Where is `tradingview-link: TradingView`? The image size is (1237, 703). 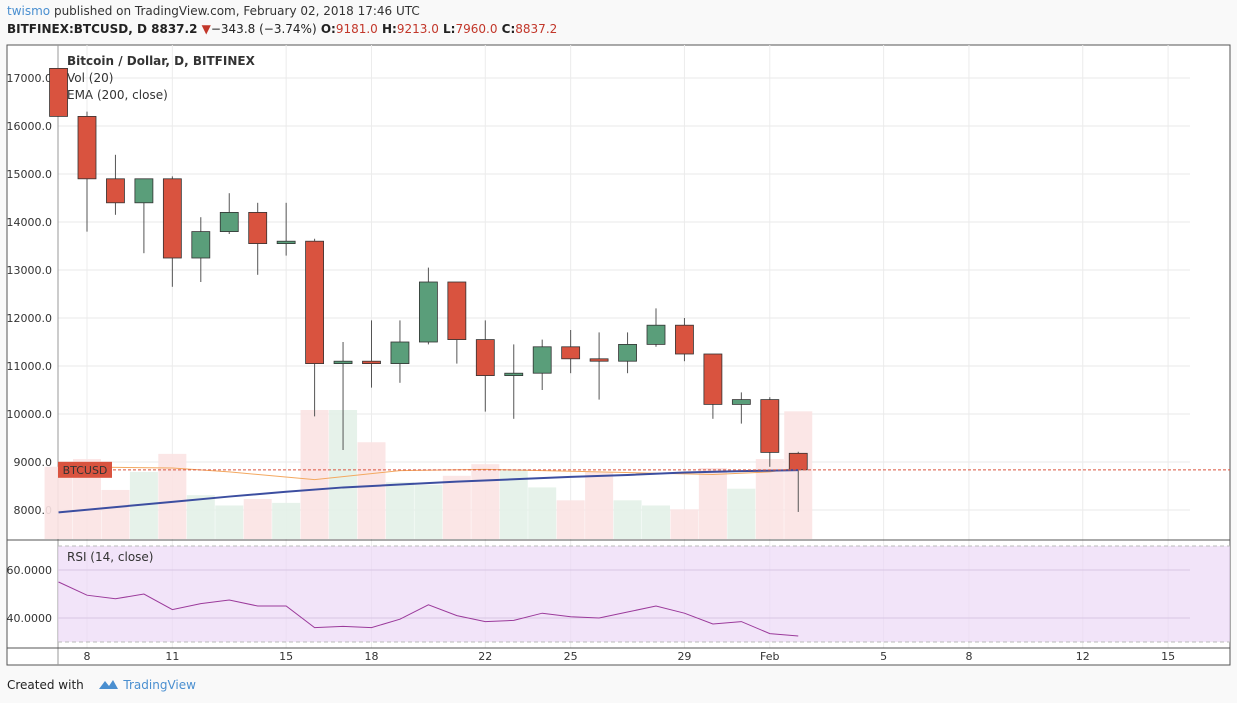
tradingview-link: TradingView is located at coordinates (159, 685).